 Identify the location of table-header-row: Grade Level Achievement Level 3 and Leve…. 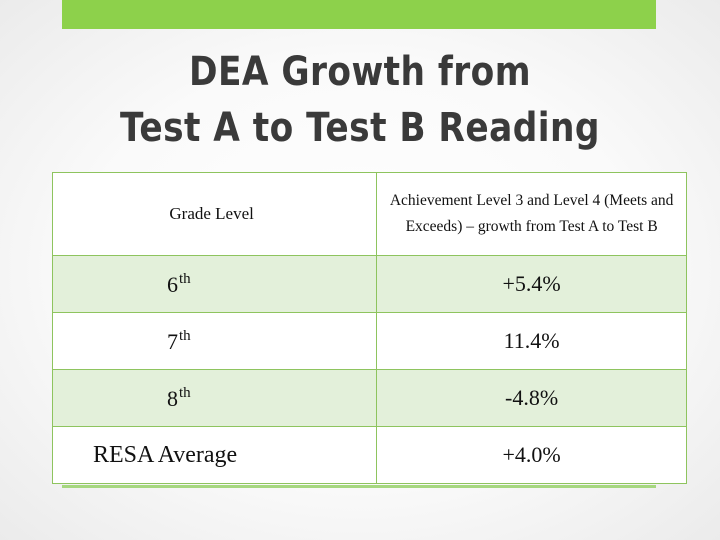
(369, 214).